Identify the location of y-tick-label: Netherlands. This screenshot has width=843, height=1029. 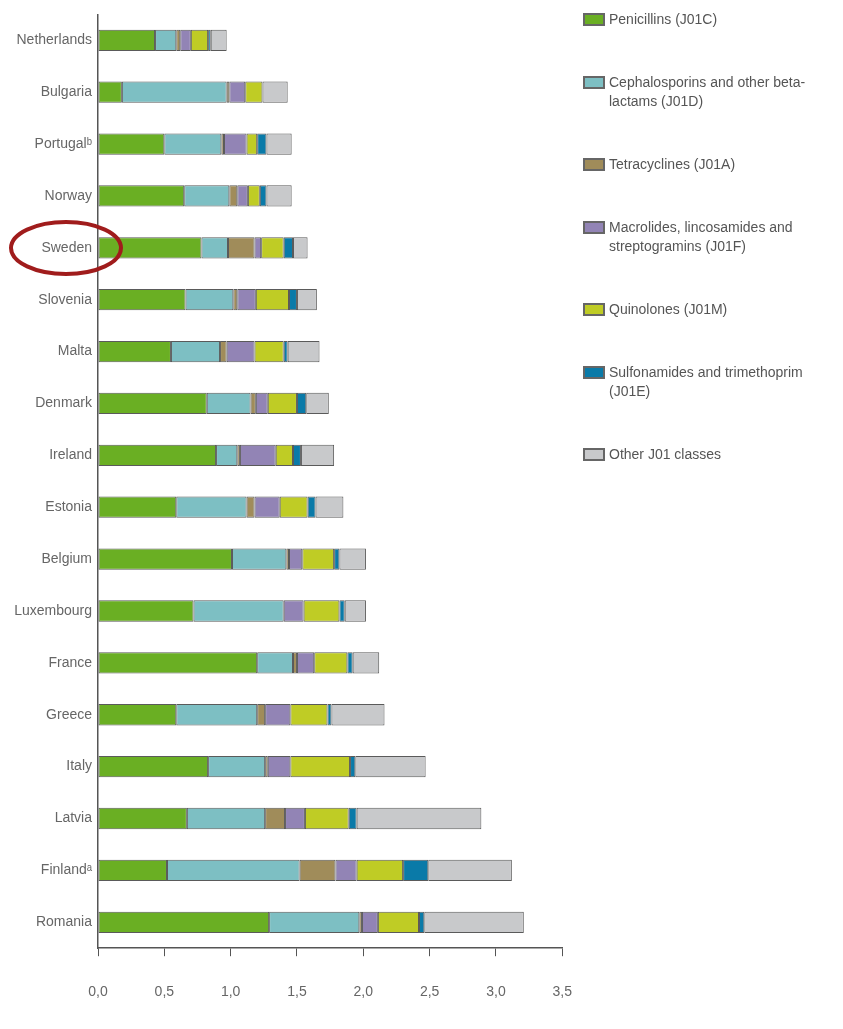
(54, 39).